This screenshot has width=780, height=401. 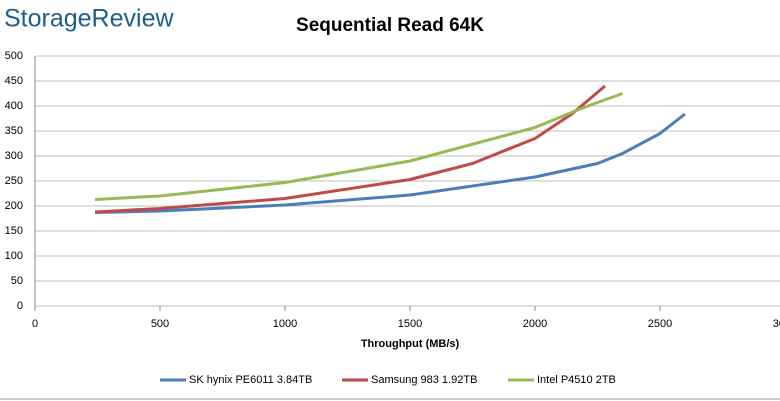 What do you see at coordinates (410, 324) in the screenshot?
I see `x-tick-label: 1500` at bounding box center [410, 324].